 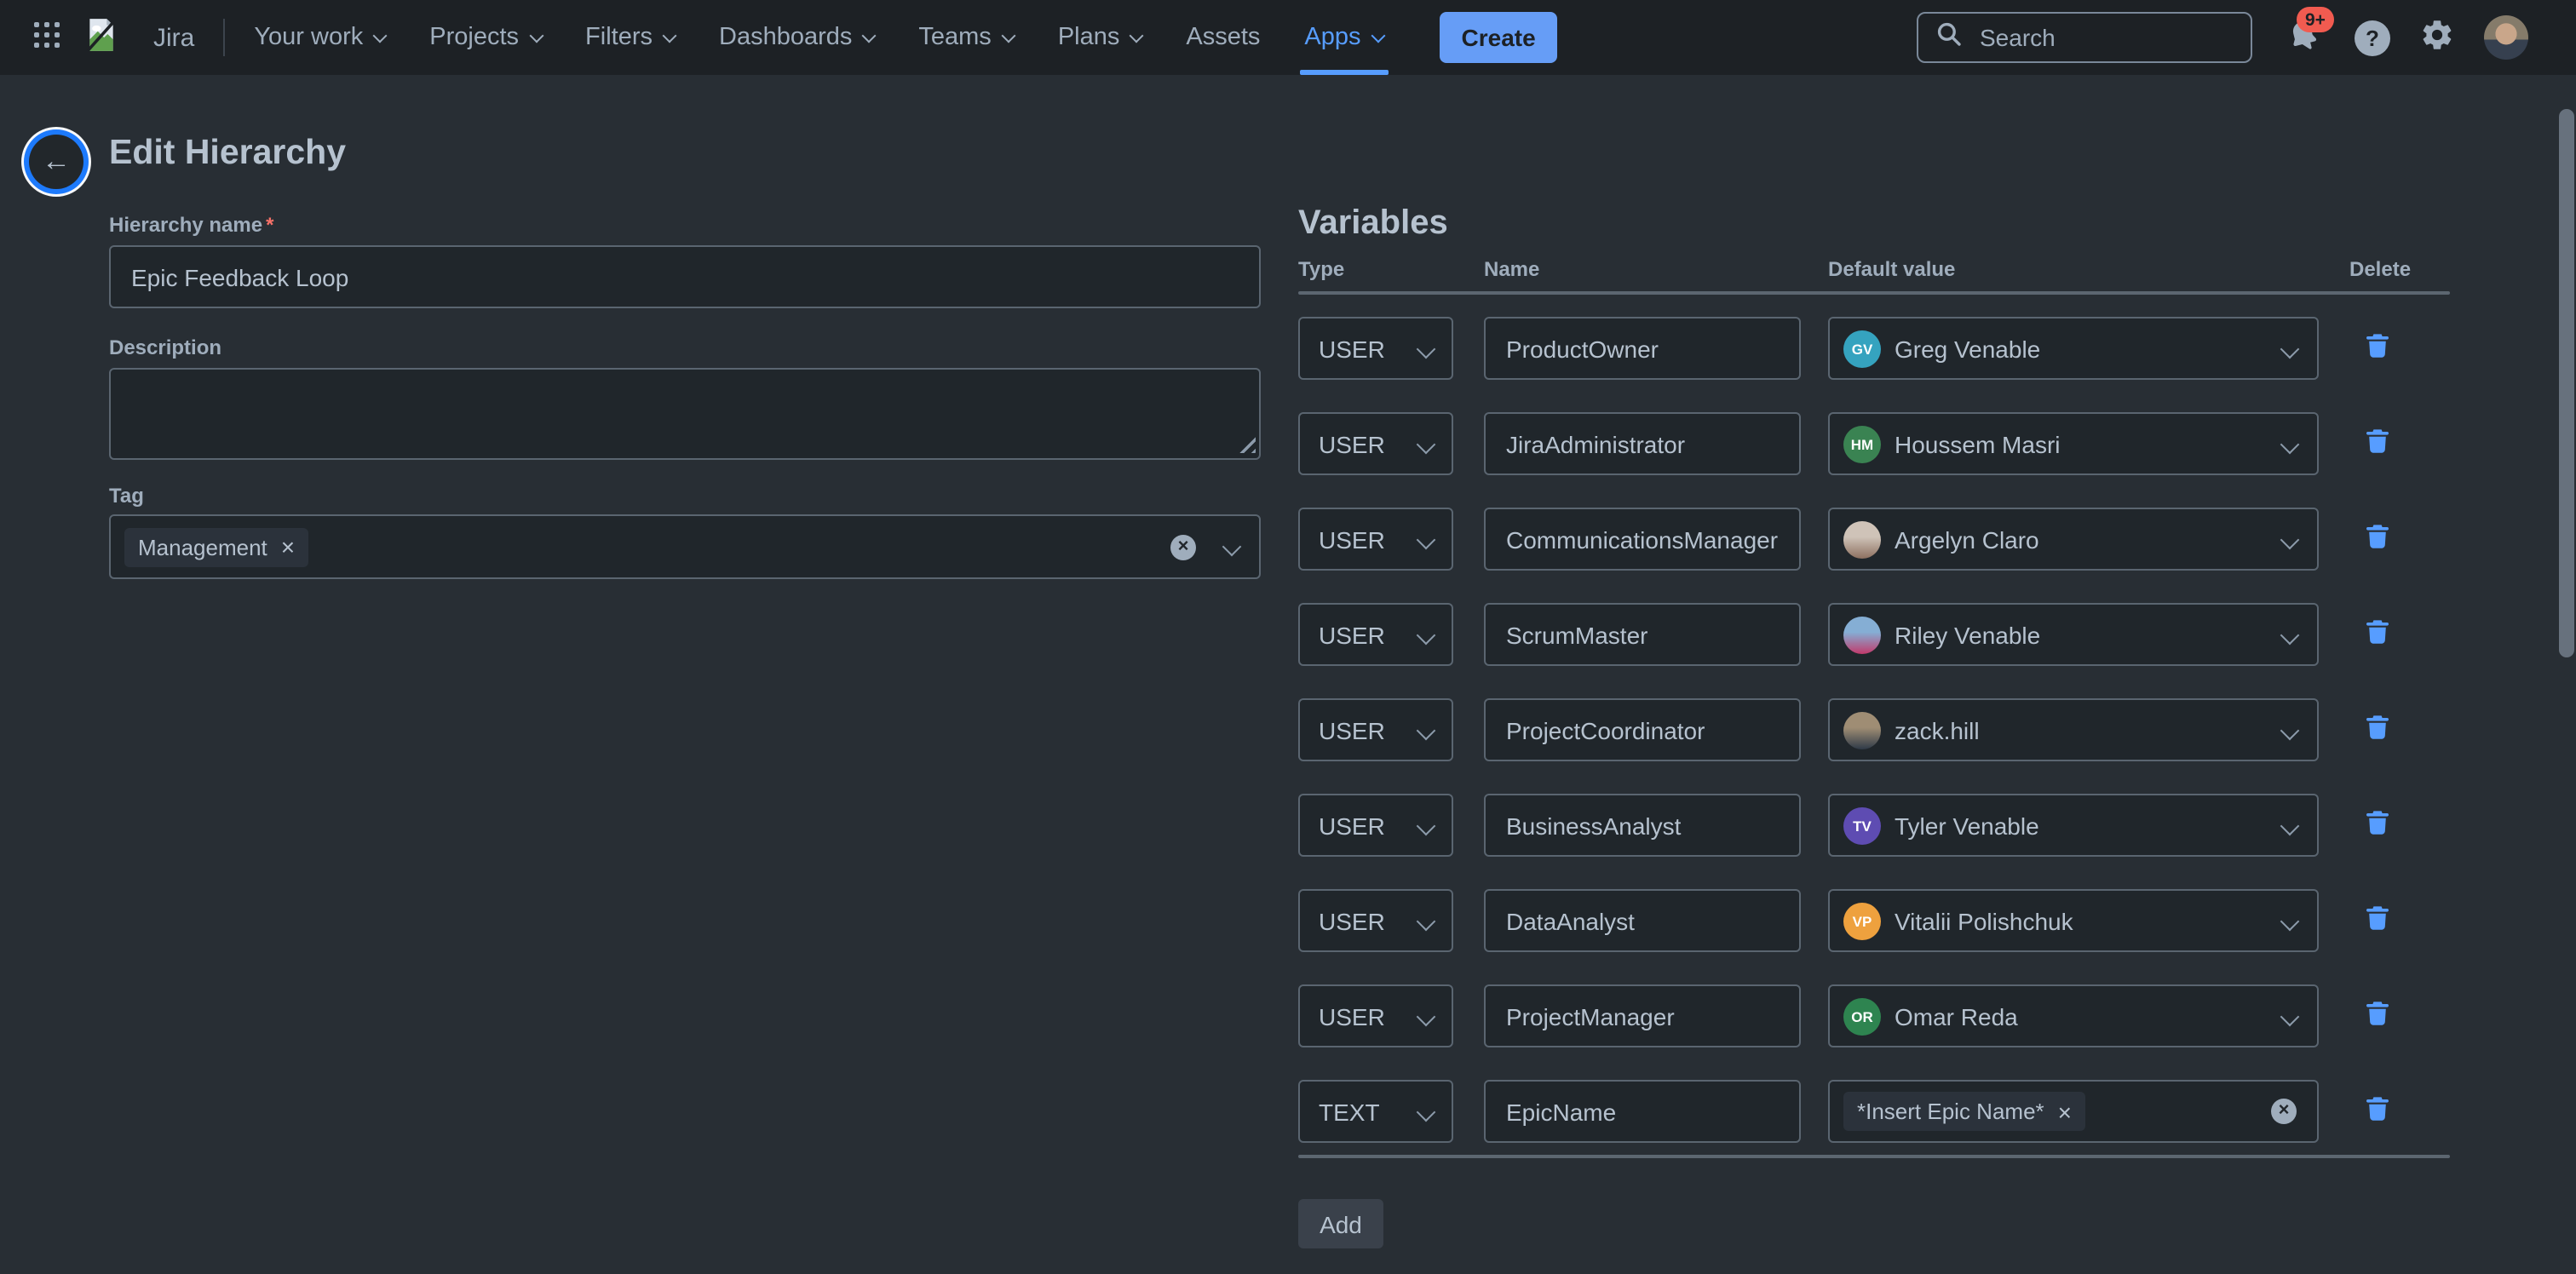 I want to click on hierarchy-name-label-text: Hierarchy name, so click(x=186, y=225).